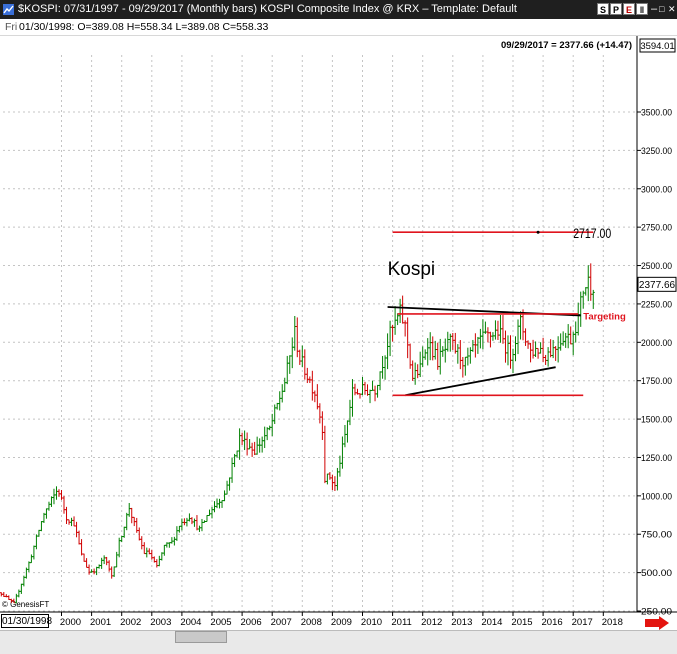 This screenshot has height=654, width=677. I want to click on scrollbar-area, so click(338, 642).